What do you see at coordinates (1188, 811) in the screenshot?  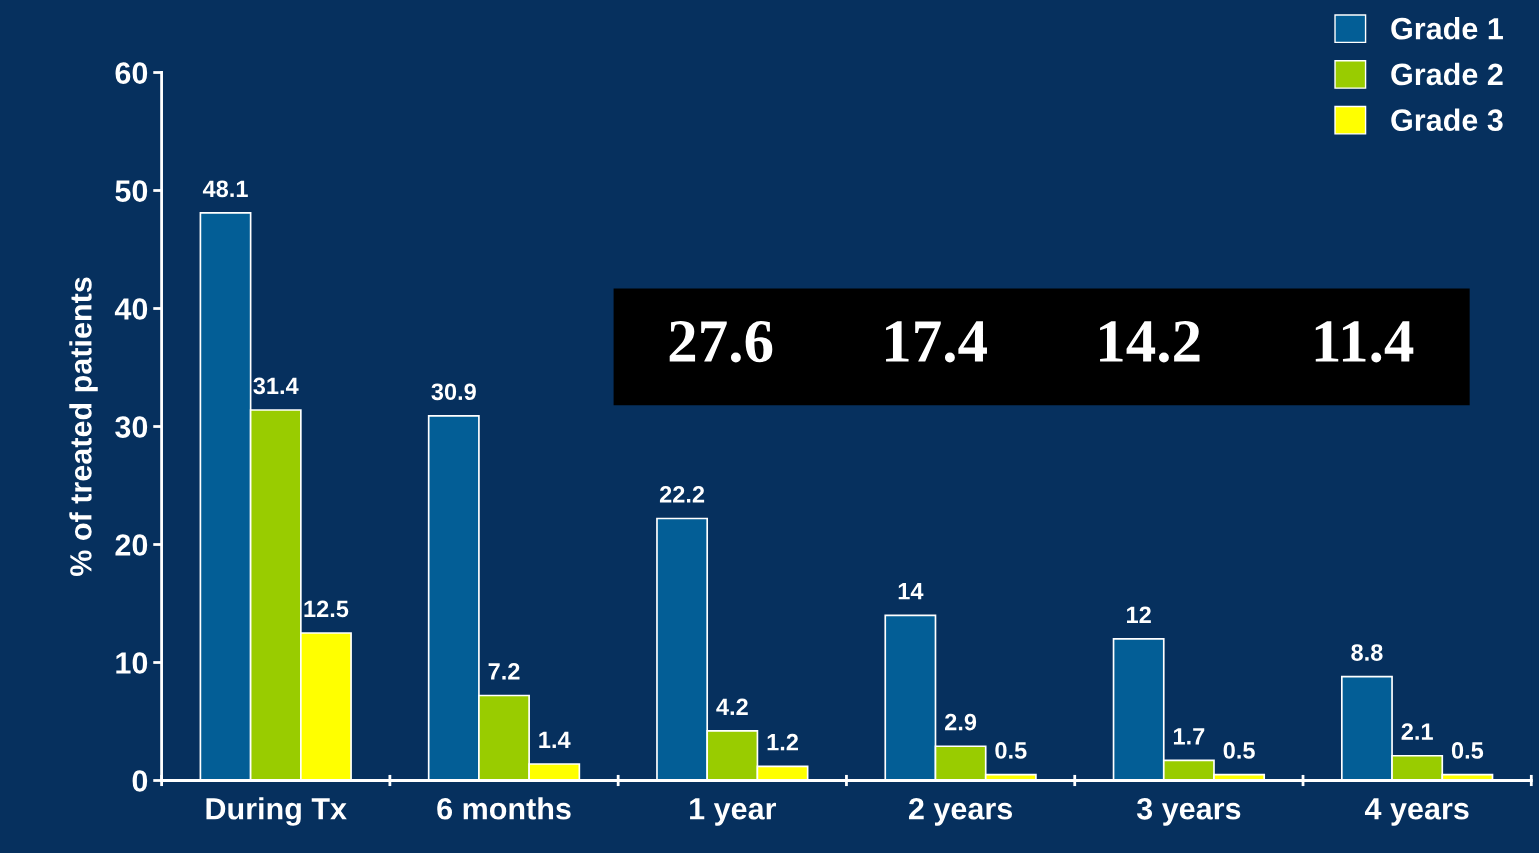 I see `x-tick-label: 3 years` at bounding box center [1188, 811].